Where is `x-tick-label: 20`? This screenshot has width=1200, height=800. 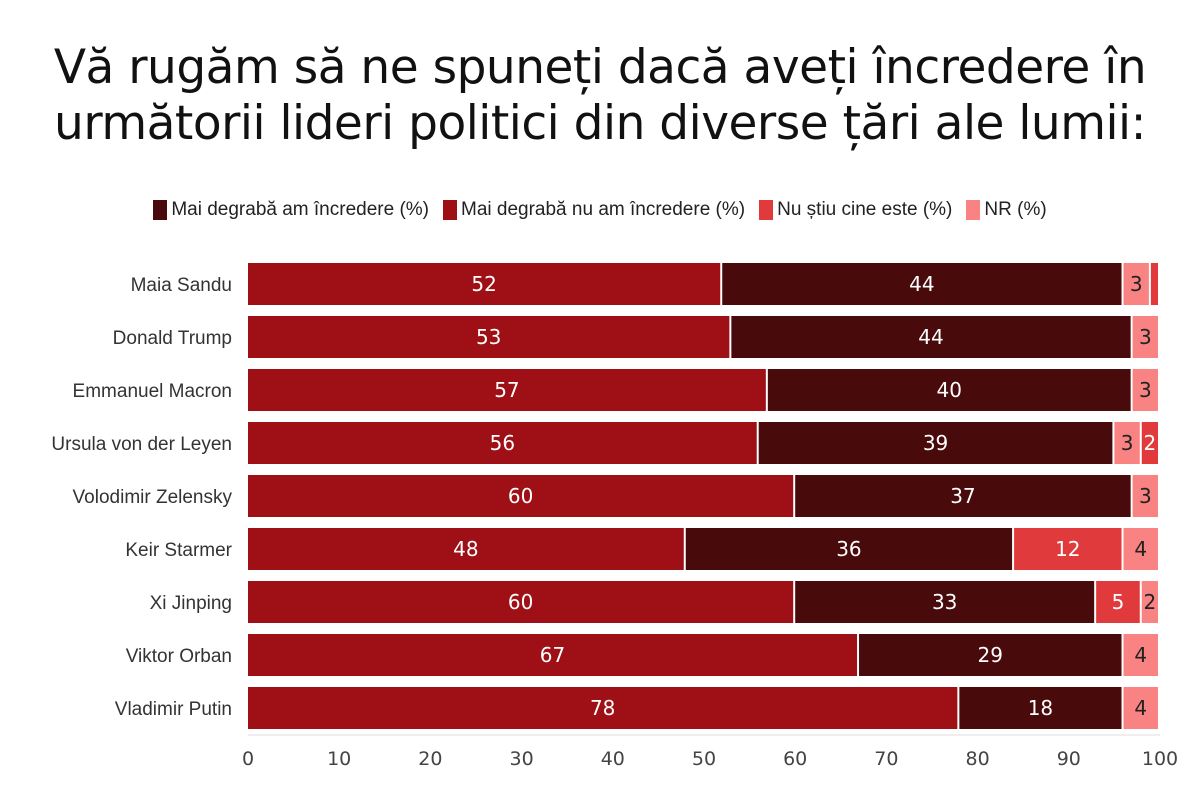
x-tick-label: 20 is located at coordinates (430, 759).